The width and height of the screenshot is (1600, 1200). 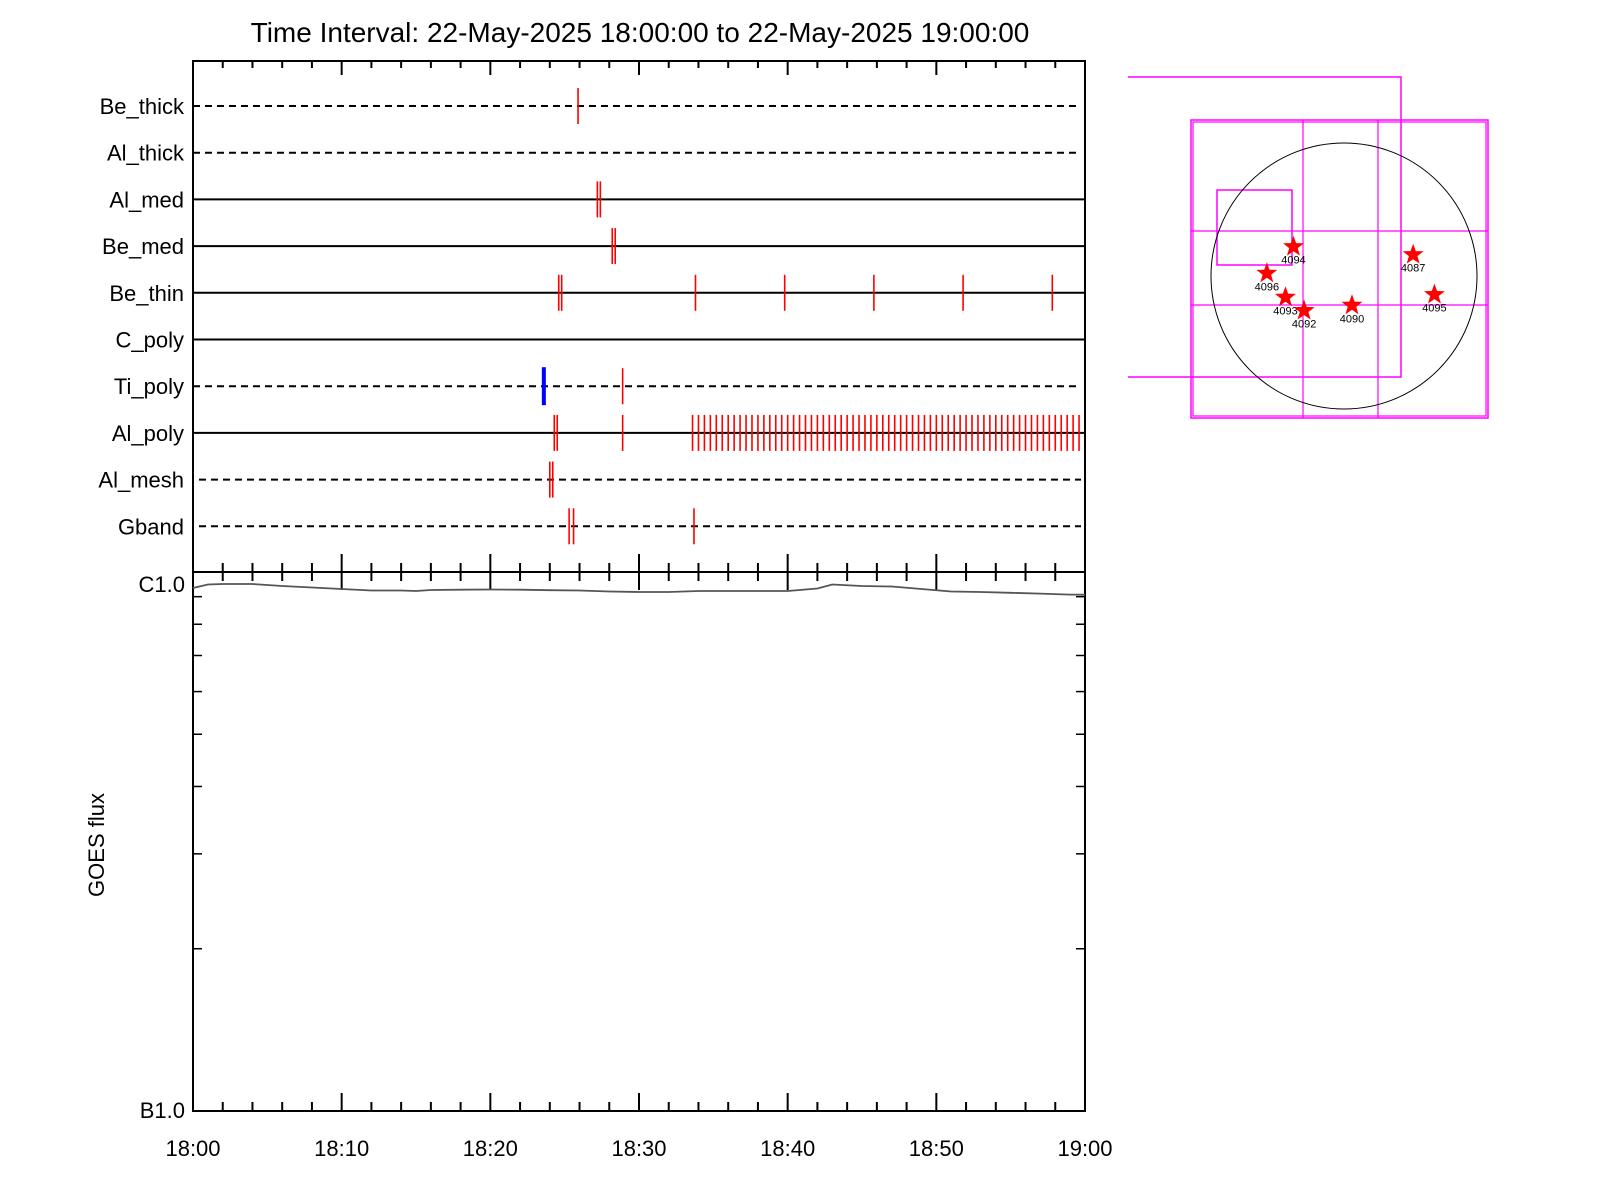 I want to click on x-tick-label: 18:40, so click(x=787, y=1148).